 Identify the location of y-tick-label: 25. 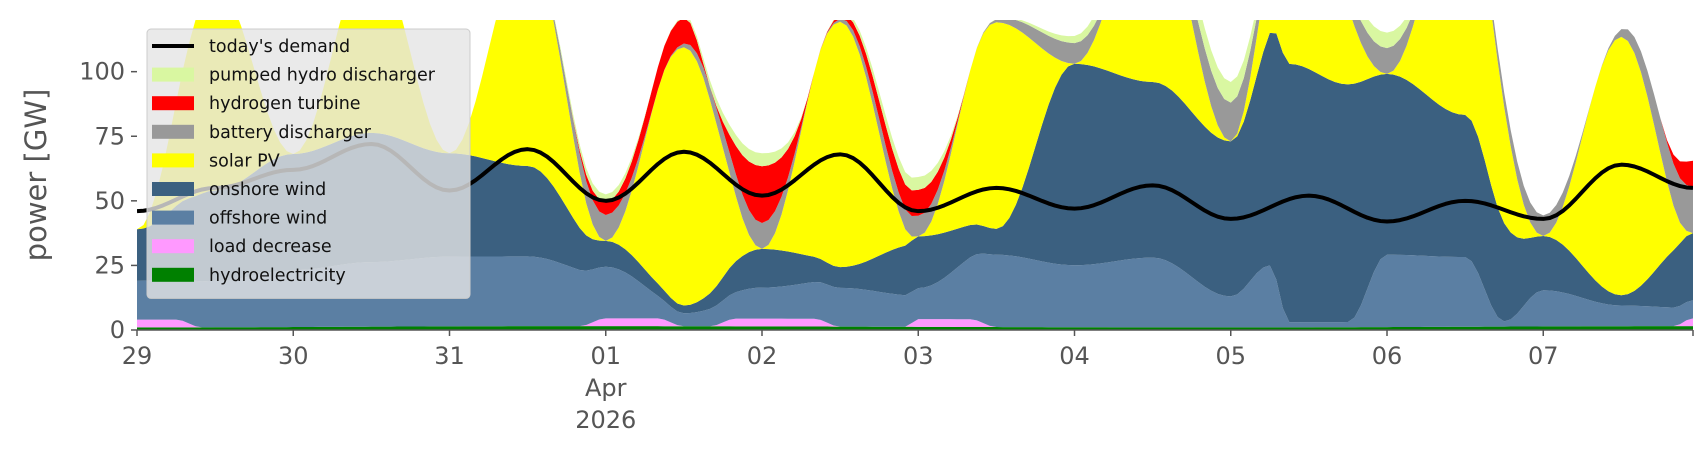
(109, 265).